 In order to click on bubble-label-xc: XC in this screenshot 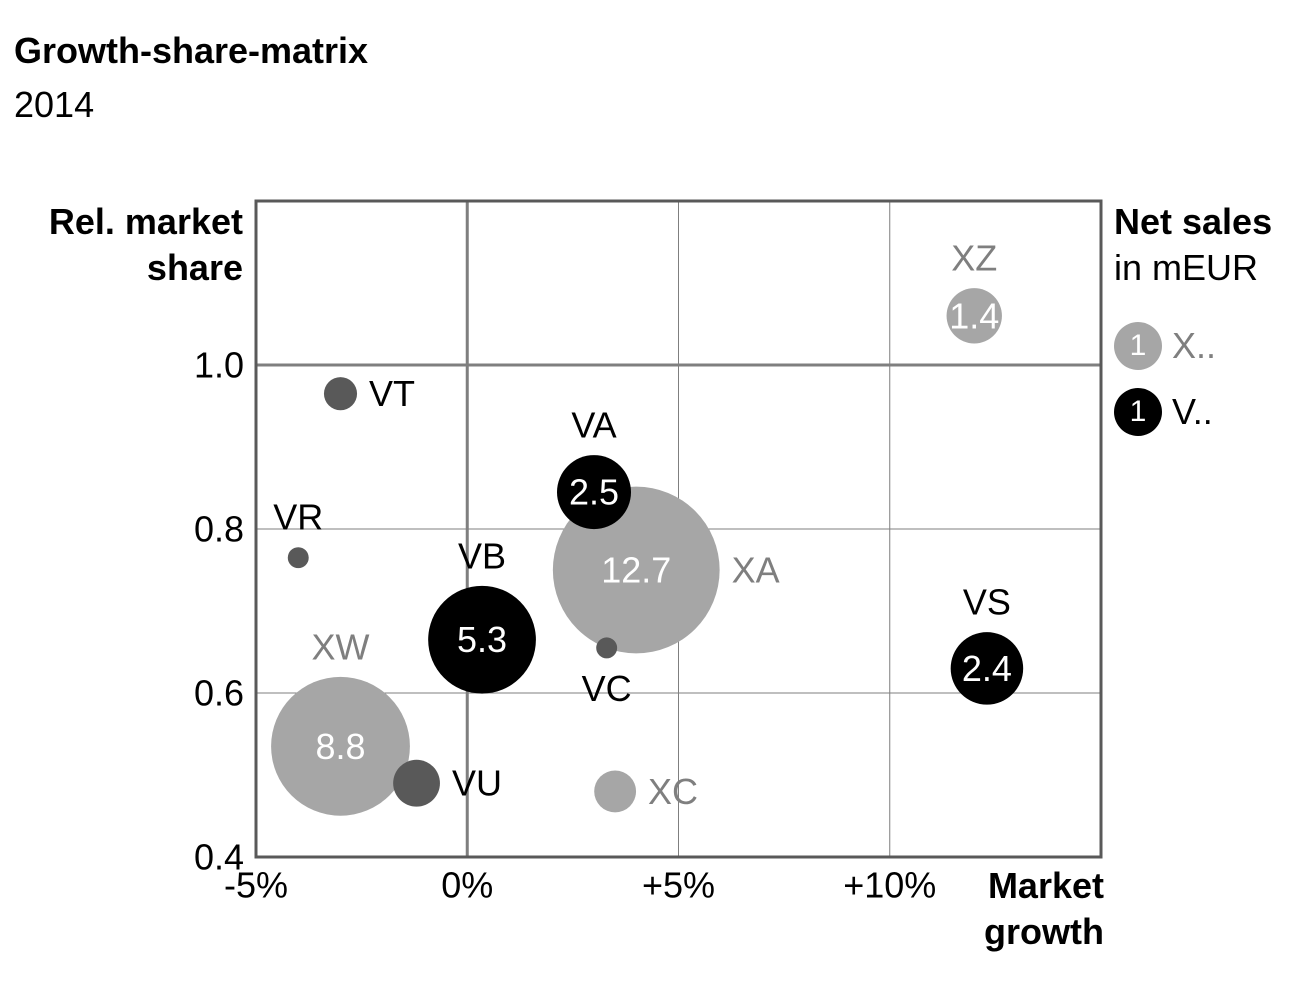, I will do `click(673, 791)`.